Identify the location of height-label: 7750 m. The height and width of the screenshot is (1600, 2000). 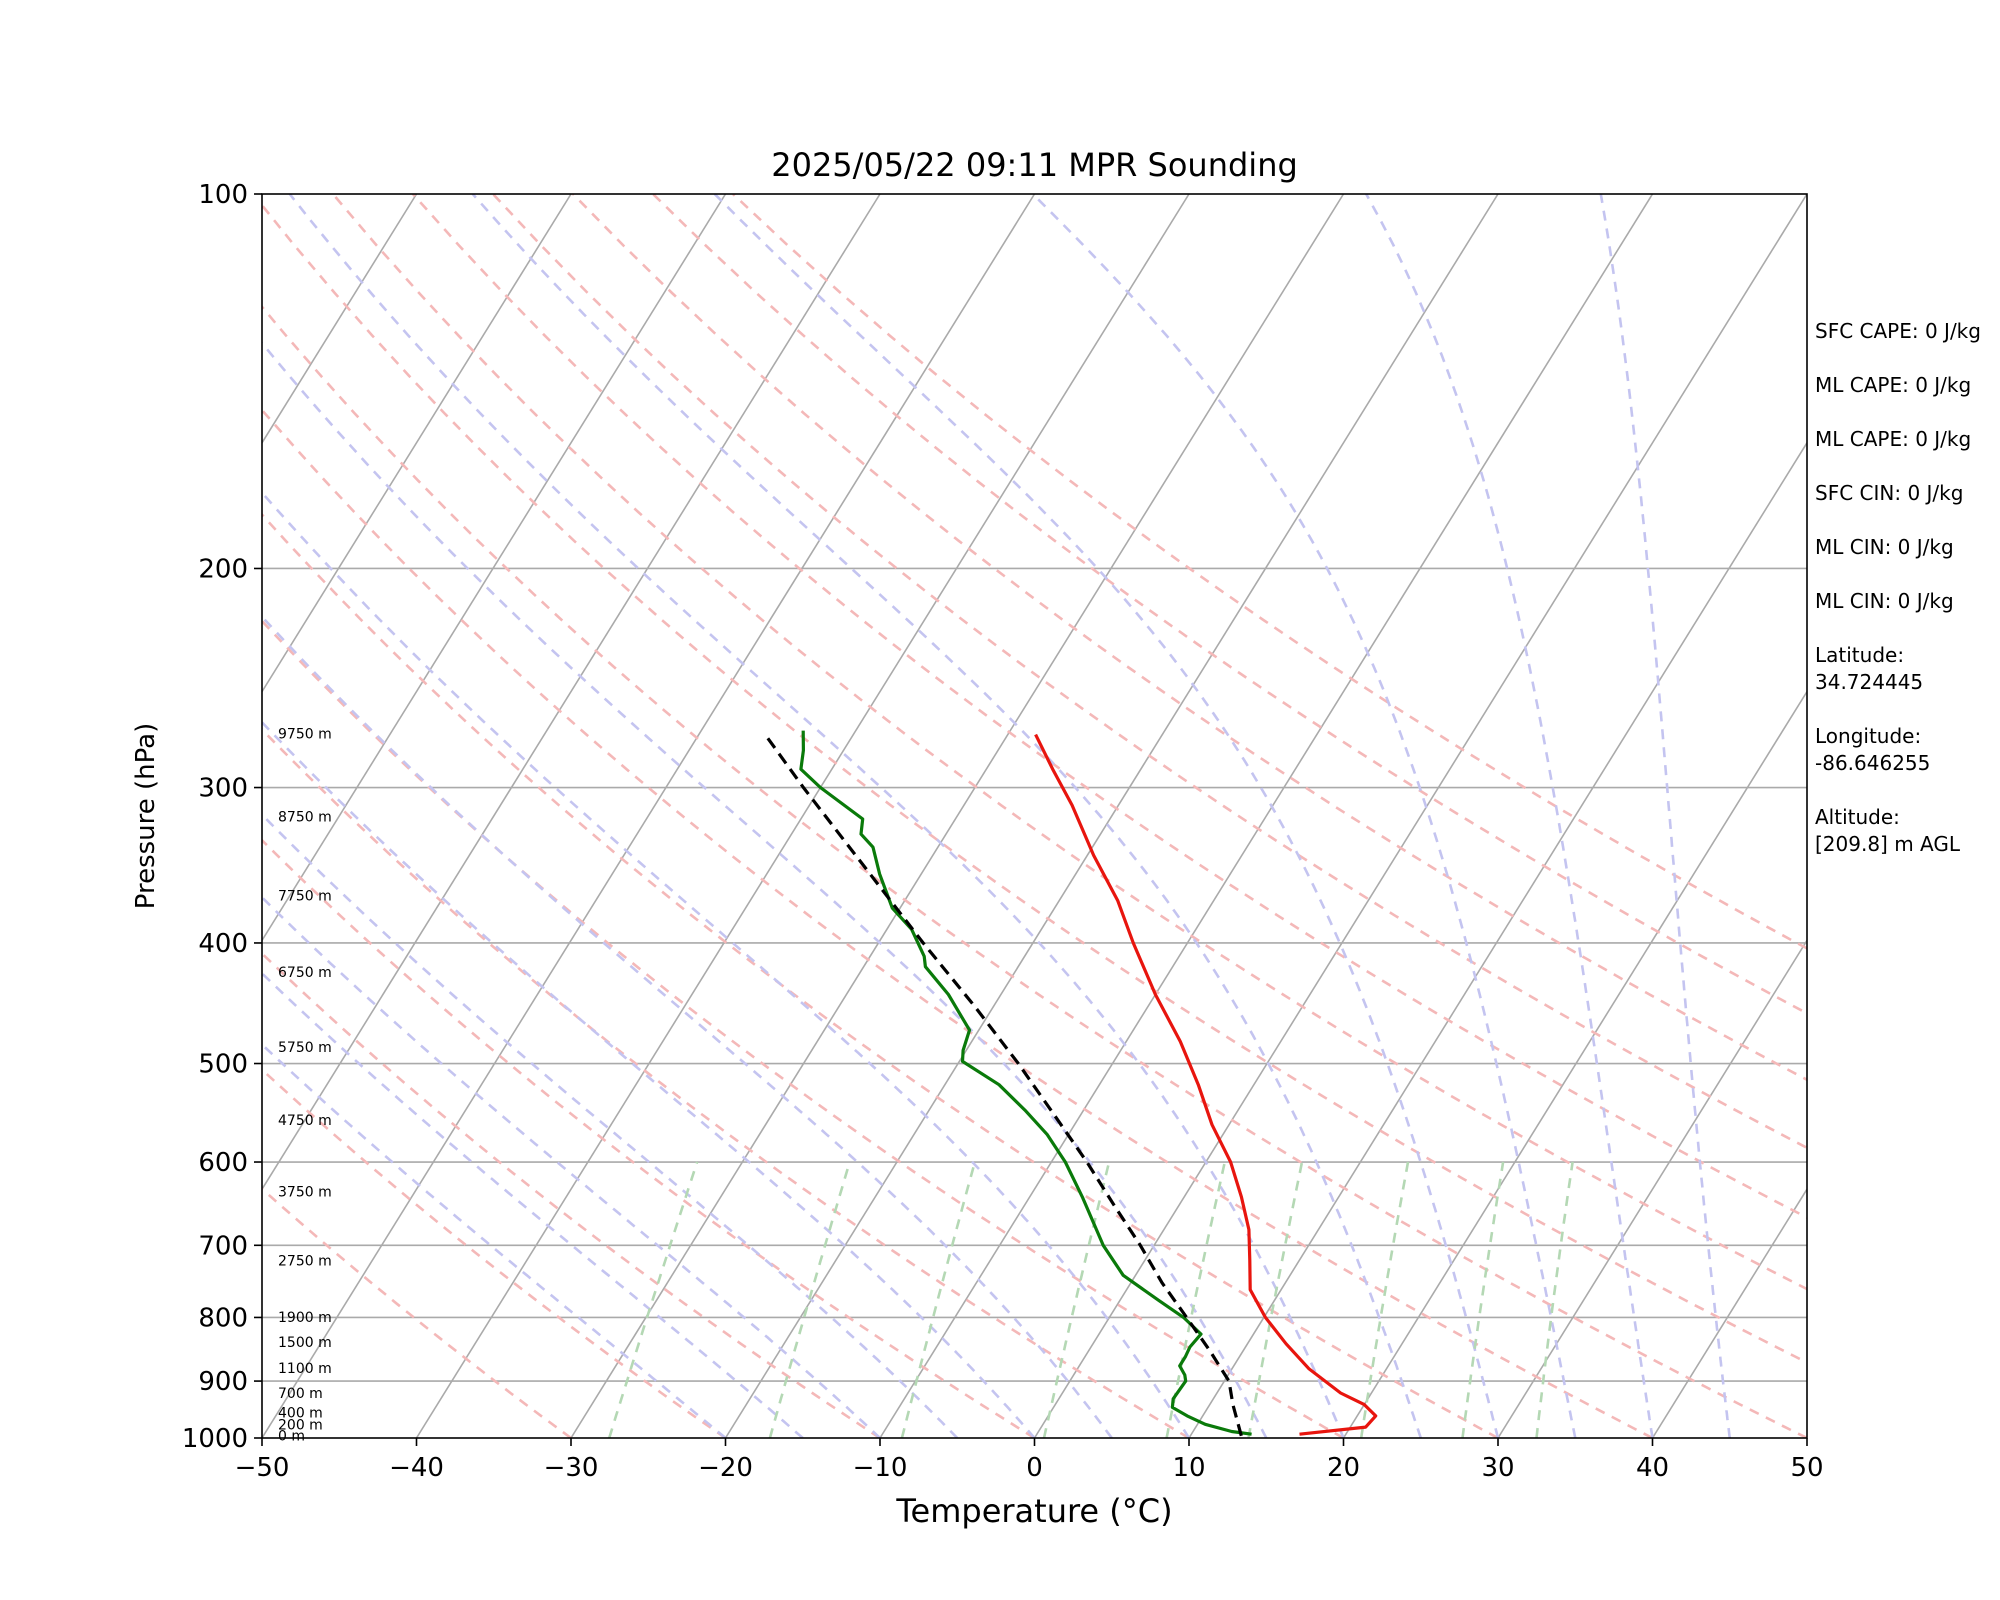
(305, 896).